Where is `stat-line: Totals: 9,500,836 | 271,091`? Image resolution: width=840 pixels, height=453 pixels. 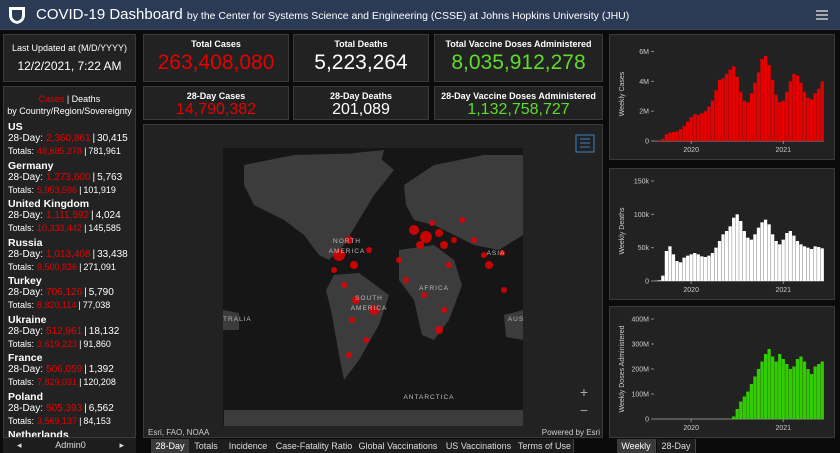 stat-line: Totals: 9,500,836 | 271,091 is located at coordinates (71, 267).